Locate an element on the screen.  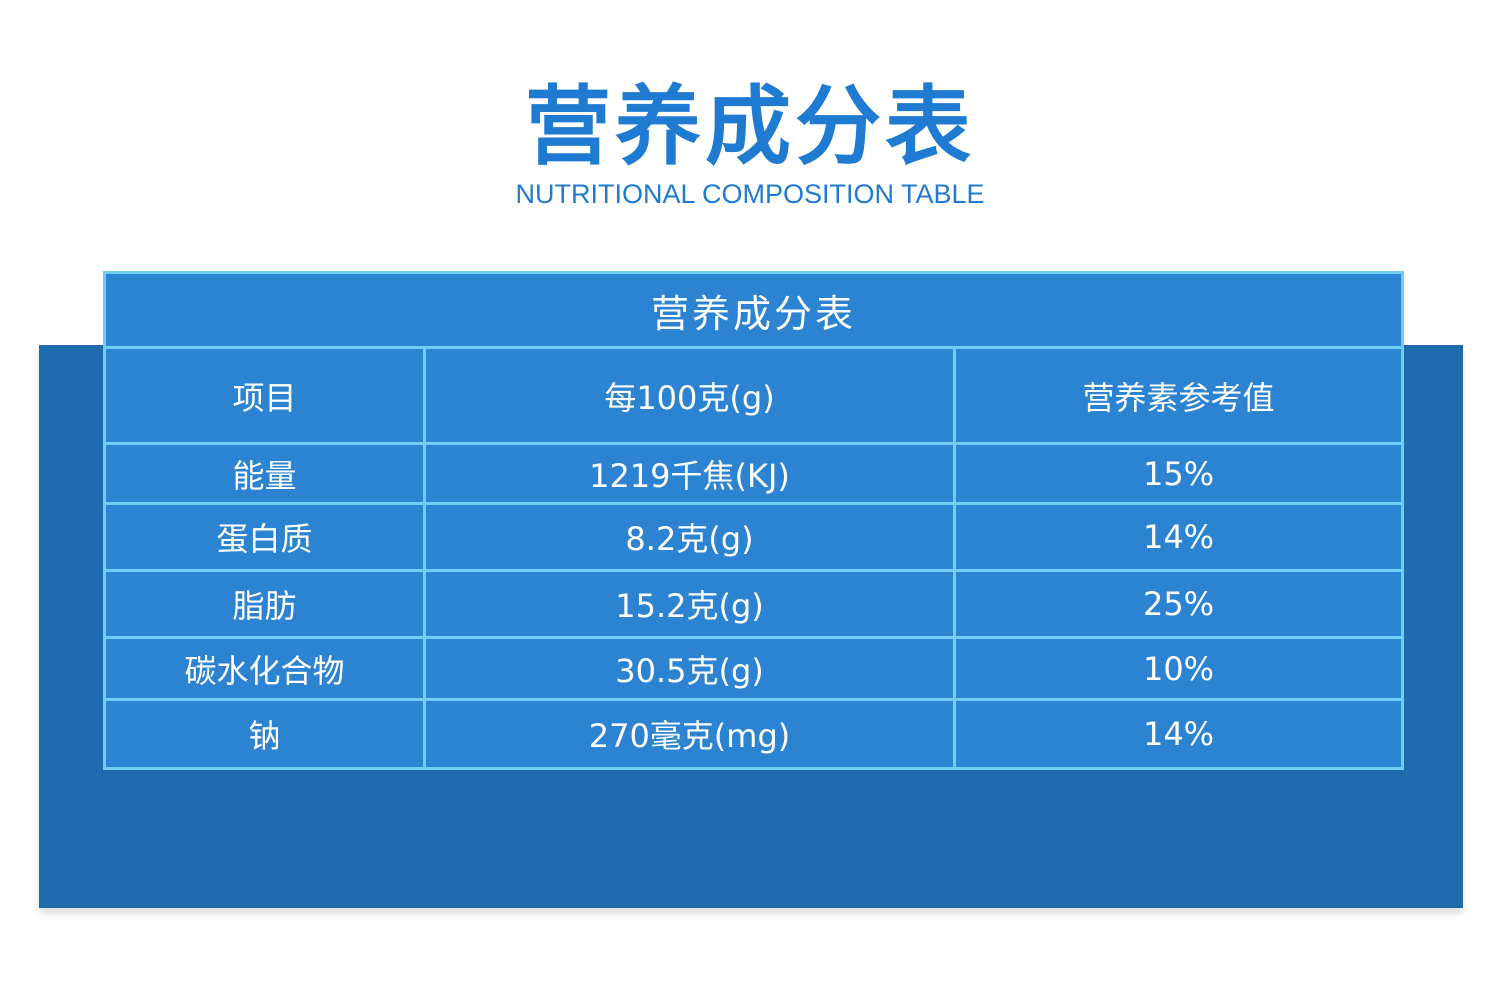
table-cell: 15% is located at coordinates (1178, 473).